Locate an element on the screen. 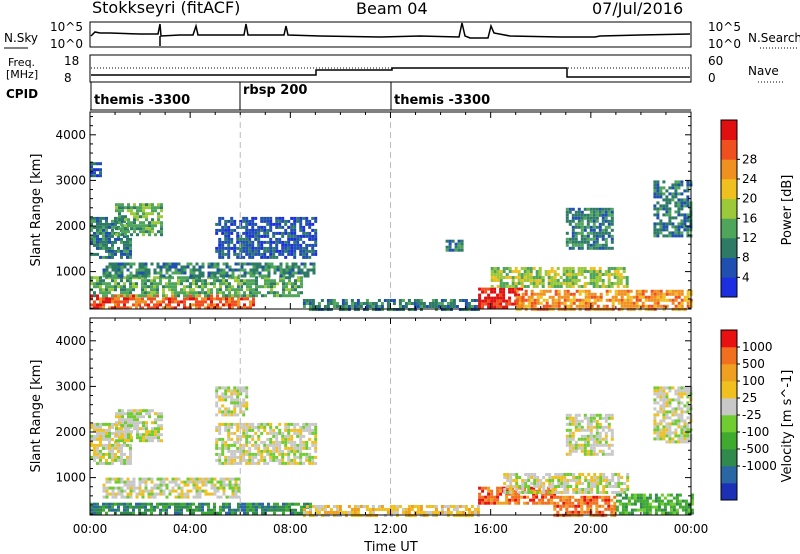 Image resolution: width=800 pixels, height=554 pixels. noise-sky-line is located at coordinates (390, 30).